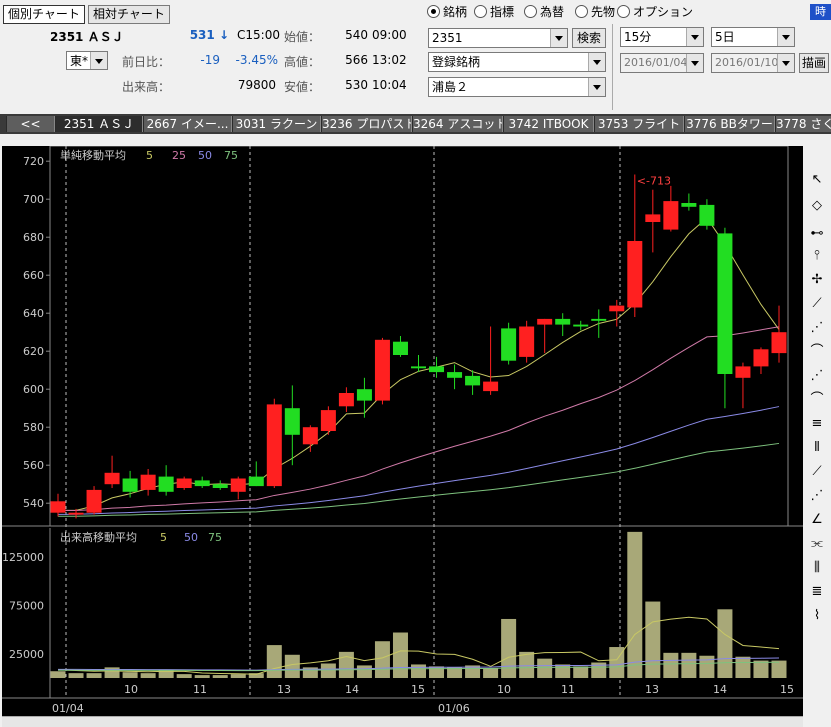 The width and height of the screenshot is (831, 727). I want to click on price-tick-label: 560, so click(33, 465).